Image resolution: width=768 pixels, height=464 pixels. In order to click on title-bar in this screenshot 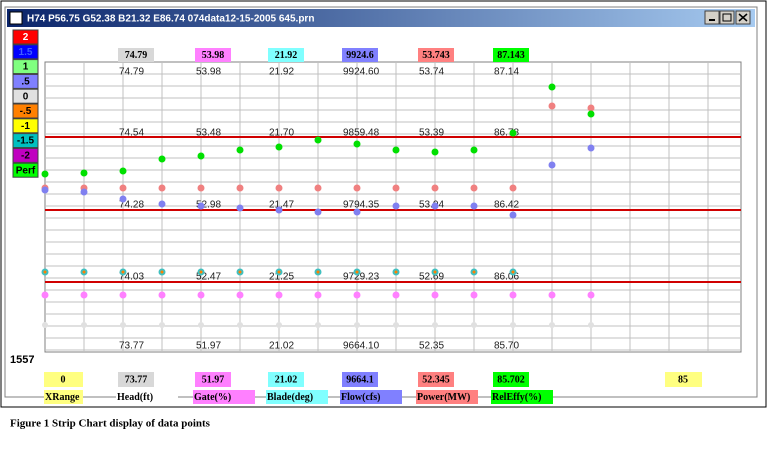, I will do `click(381, 18)`.